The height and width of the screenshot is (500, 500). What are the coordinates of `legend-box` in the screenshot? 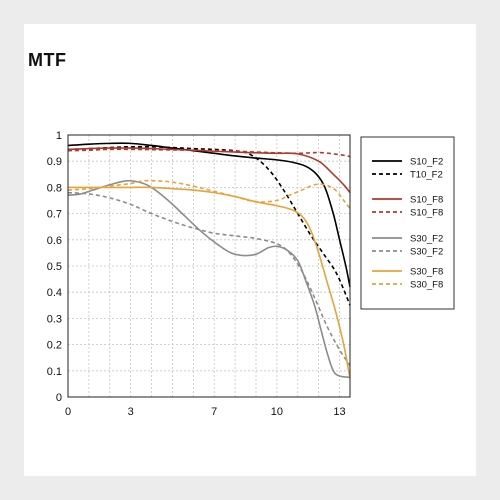 It's located at (407, 223).